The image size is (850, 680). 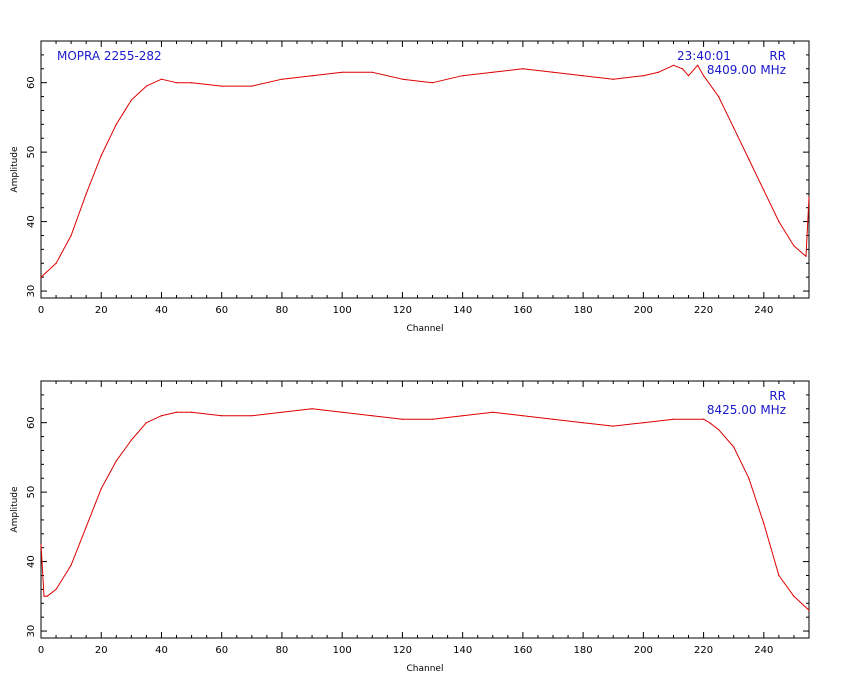 What do you see at coordinates (703, 310) in the screenshot?
I see `x-tick-label: 220` at bounding box center [703, 310].